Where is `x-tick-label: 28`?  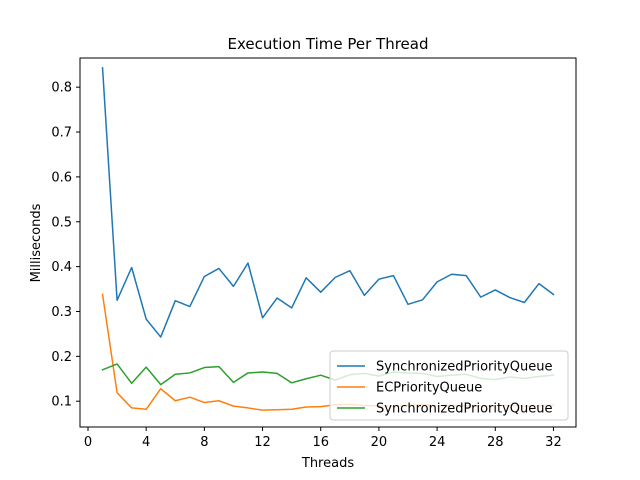 x-tick-label: 28 is located at coordinates (495, 442).